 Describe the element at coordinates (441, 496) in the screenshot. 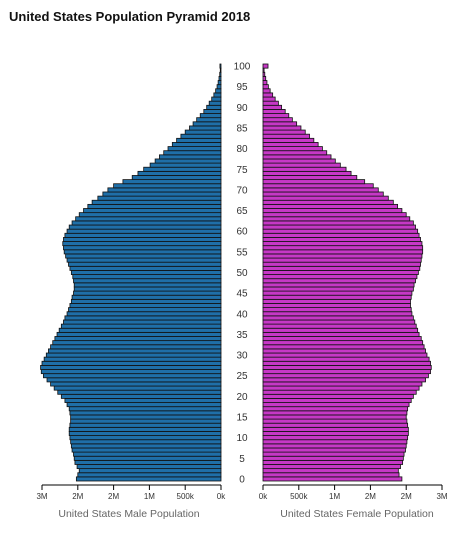

I see `female-axis-tick-label: 3M` at that location.